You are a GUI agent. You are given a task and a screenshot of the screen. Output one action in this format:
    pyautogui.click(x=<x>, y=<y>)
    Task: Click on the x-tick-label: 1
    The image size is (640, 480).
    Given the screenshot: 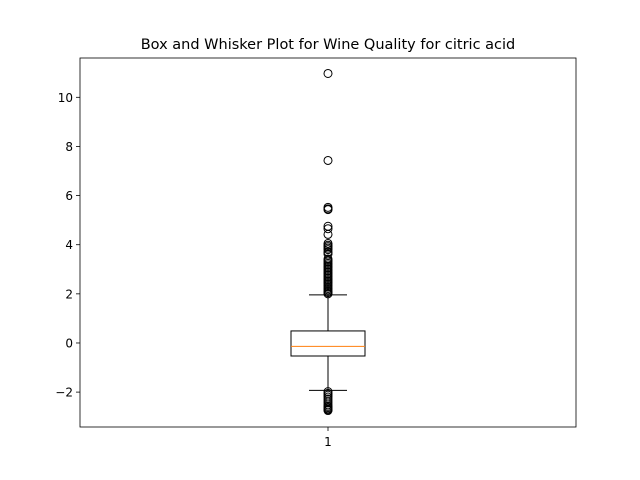 What is the action you would take?
    pyautogui.click(x=328, y=442)
    